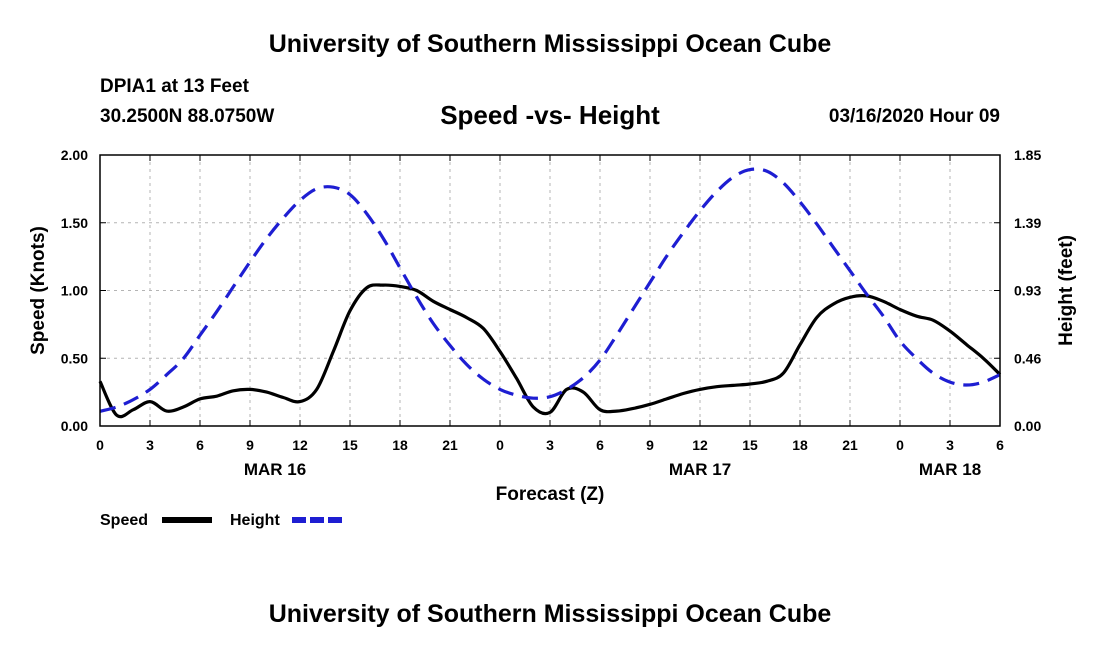  What do you see at coordinates (38, 290) in the screenshot?
I see `y-left-axis-title: Speed (Knots)` at bounding box center [38, 290].